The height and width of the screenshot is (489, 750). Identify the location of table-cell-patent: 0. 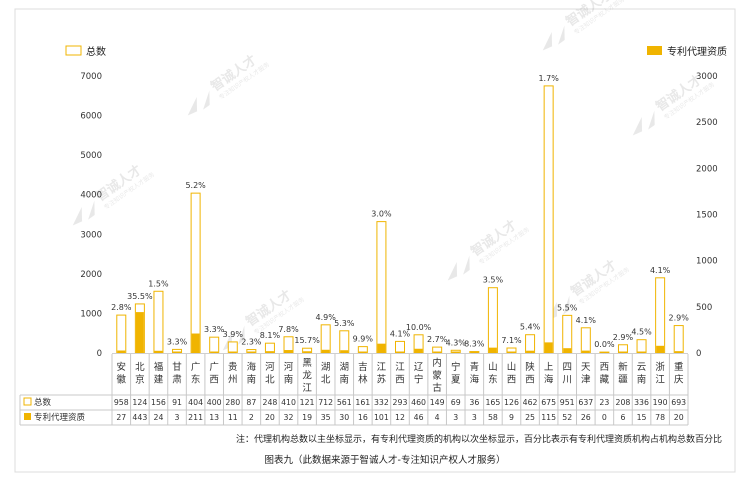
(604, 417).